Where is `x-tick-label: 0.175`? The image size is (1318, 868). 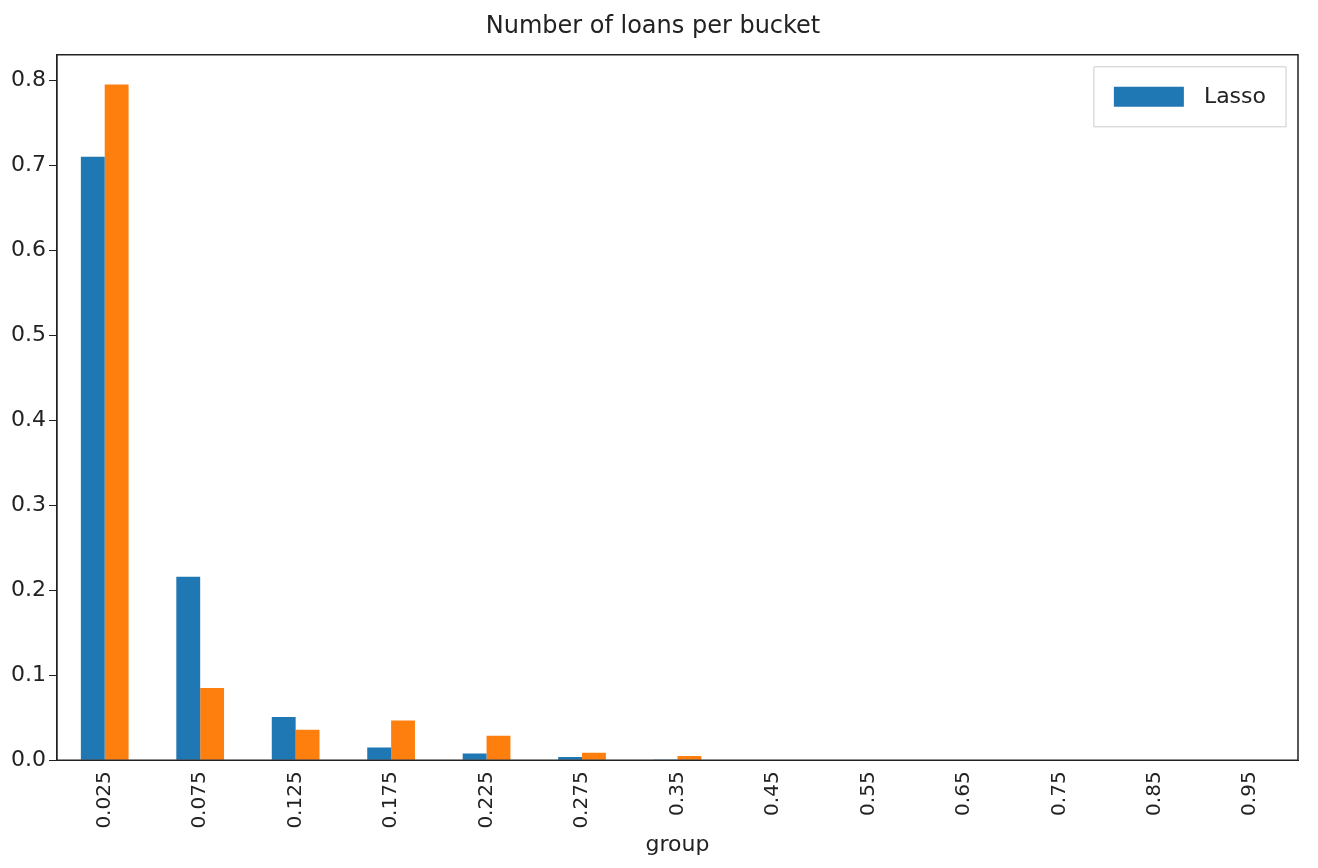
x-tick-label: 0.175 is located at coordinates (389, 800).